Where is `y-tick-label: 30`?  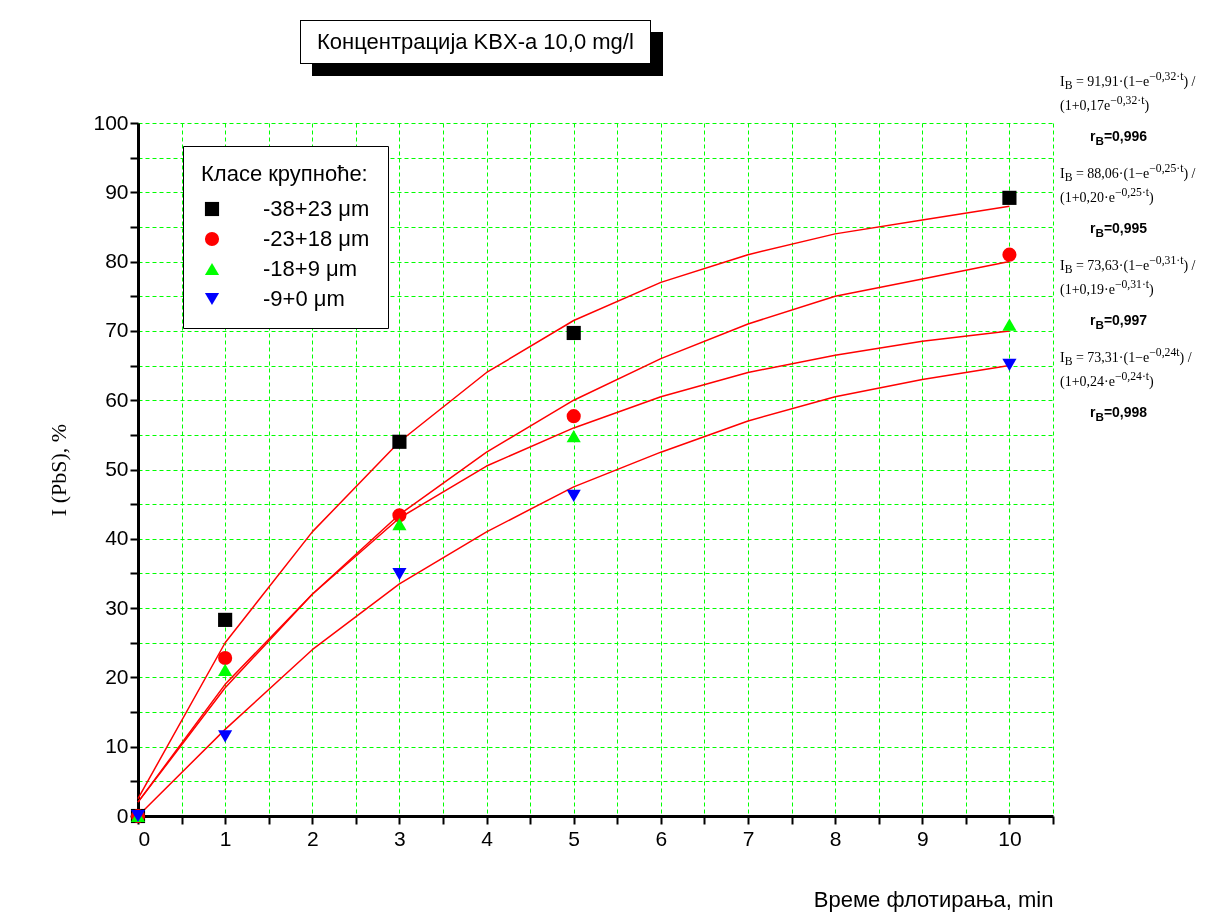 y-tick-label: 30 is located at coordinates (117, 607).